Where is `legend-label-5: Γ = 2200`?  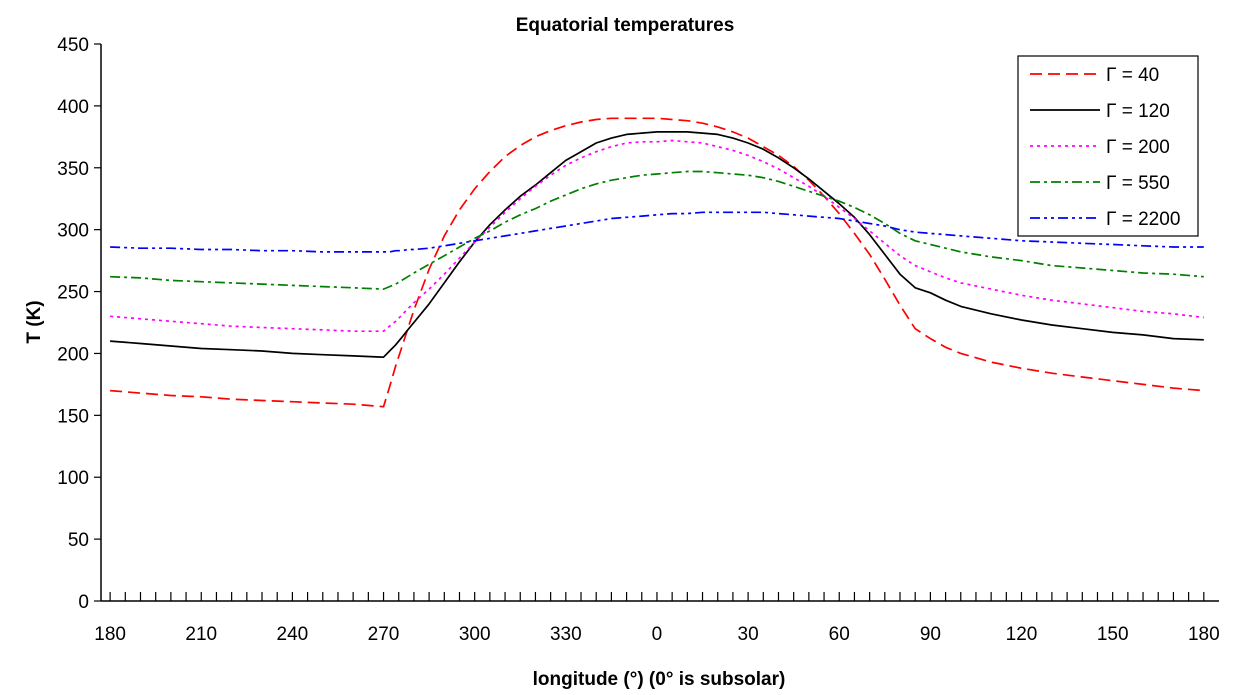 legend-label-5: Γ = 2200 is located at coordinates (1143, 219).